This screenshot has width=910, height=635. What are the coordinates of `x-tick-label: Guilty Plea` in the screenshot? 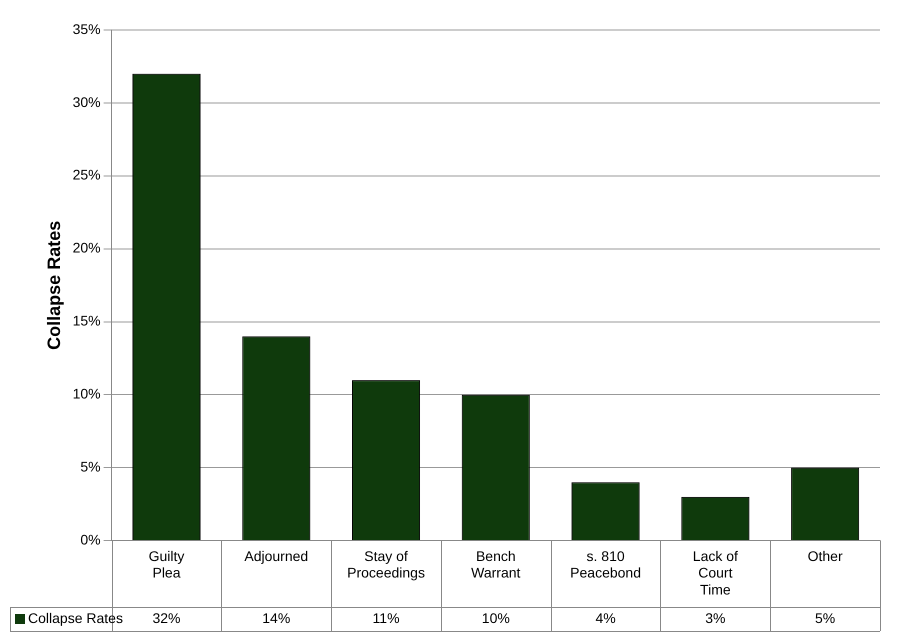 It's located at (166, 564).